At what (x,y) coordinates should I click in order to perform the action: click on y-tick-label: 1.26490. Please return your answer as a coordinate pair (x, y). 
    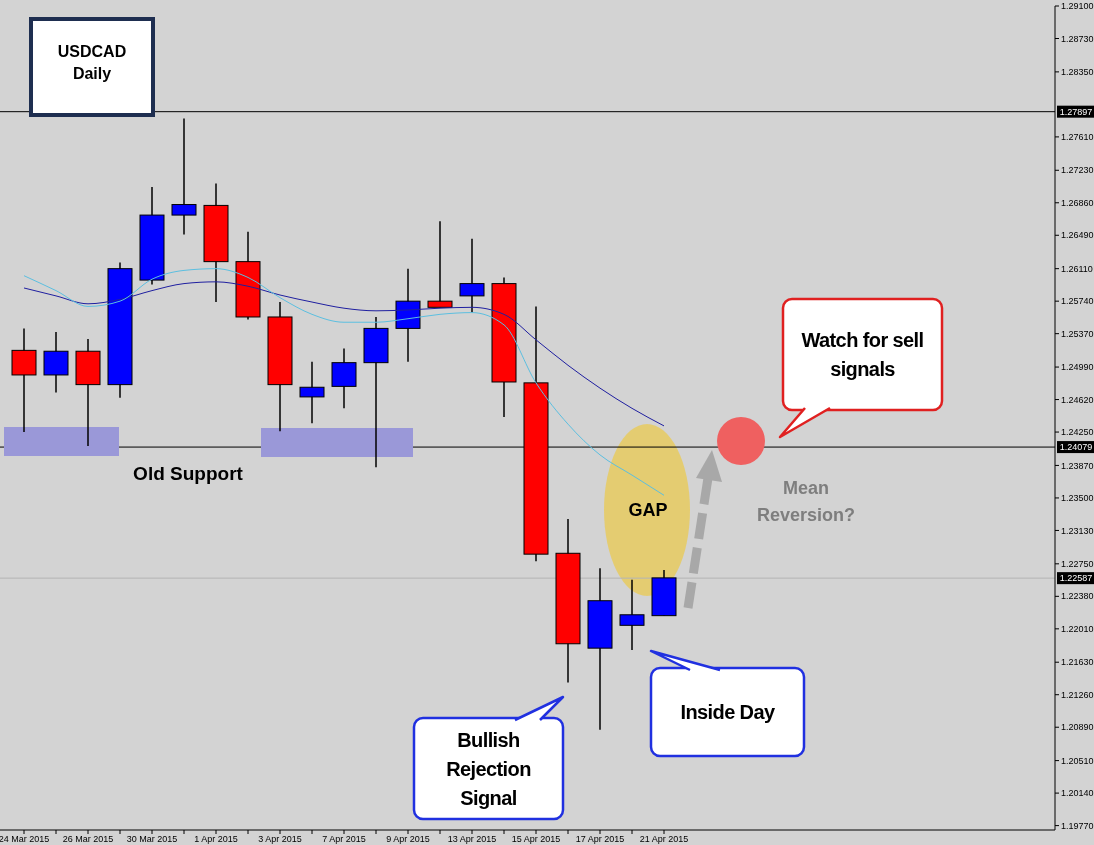
    Looking at the image, I should click on (1077, 235).